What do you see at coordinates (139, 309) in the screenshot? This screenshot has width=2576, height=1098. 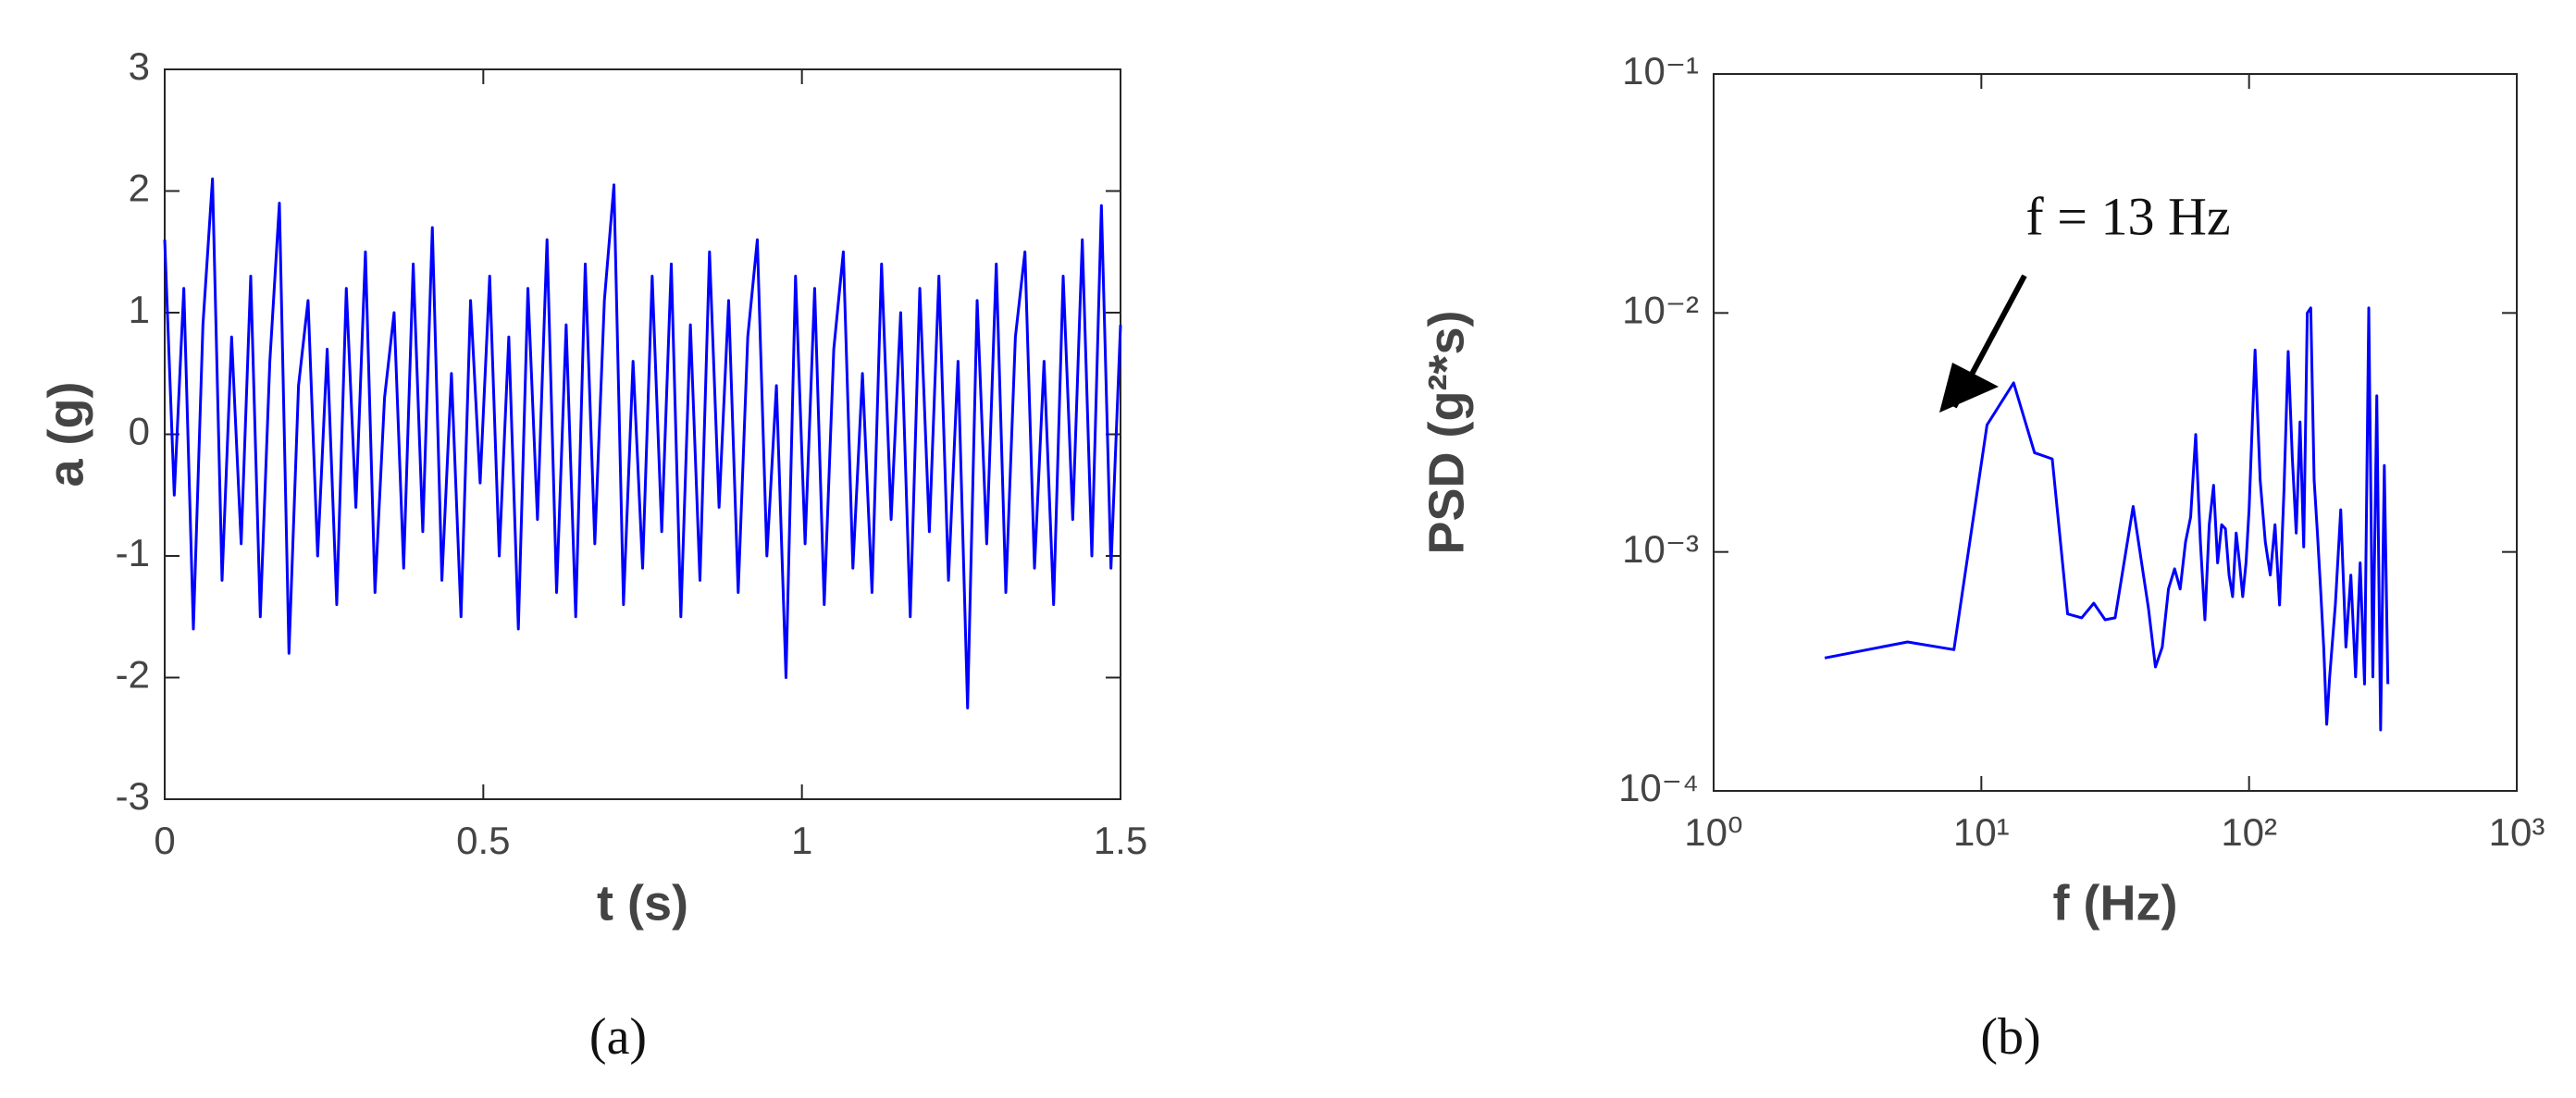 I see `y-tick-label: 1` at bounding box center [139, 309].